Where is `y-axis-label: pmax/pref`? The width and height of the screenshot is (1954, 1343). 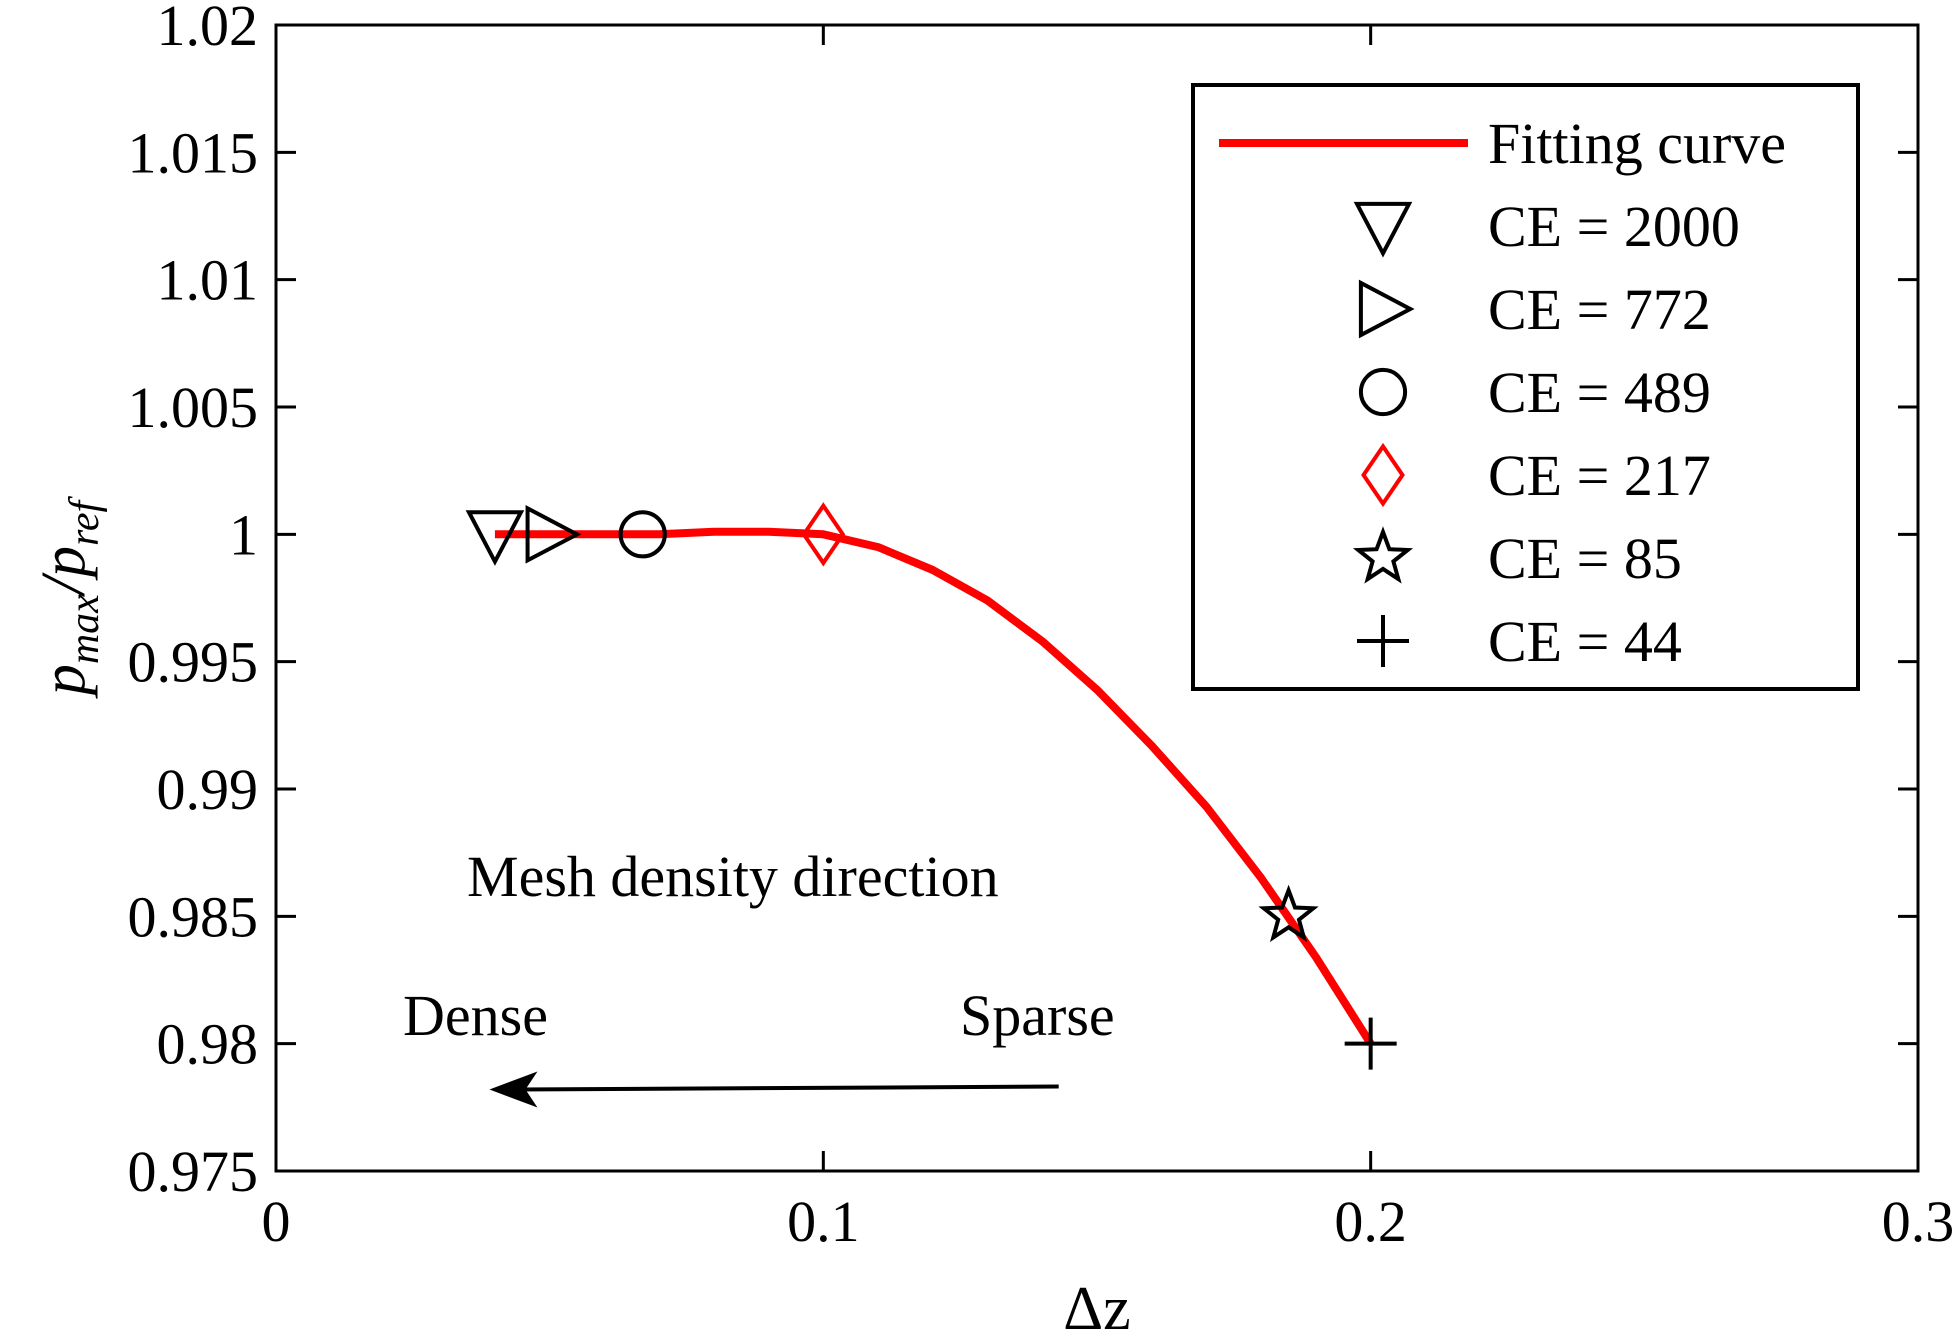
y-axis-label: pmax/pref is located at coordinates (69, 598).